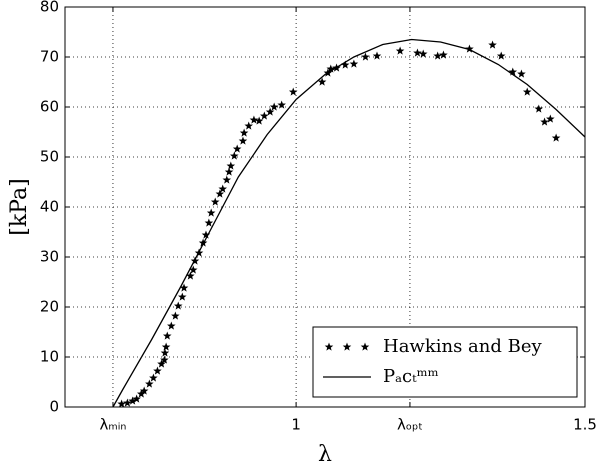 Image resolution: width=600 pixels, height=469 pixels. I want to click on legend-label: Hawkins and Bey, so click(463, 346).